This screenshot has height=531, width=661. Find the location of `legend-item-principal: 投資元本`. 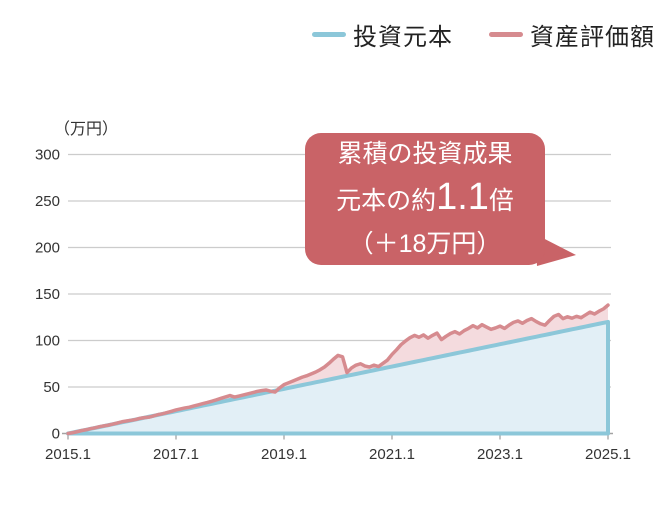

legend-item-principal: 投資元本 is located at coordinates (382, 34).